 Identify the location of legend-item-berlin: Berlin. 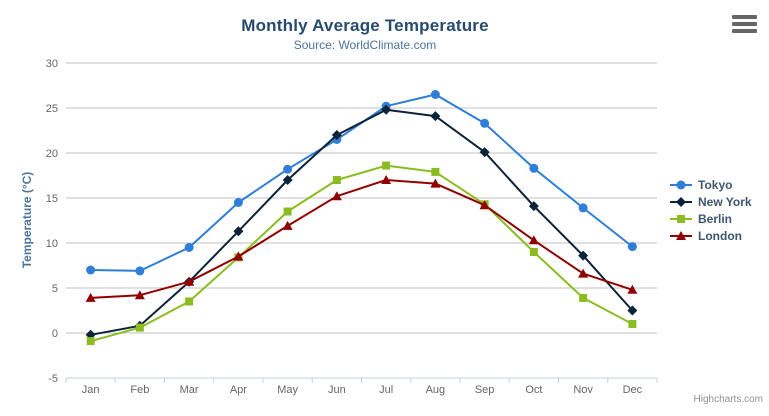
(710, 218).